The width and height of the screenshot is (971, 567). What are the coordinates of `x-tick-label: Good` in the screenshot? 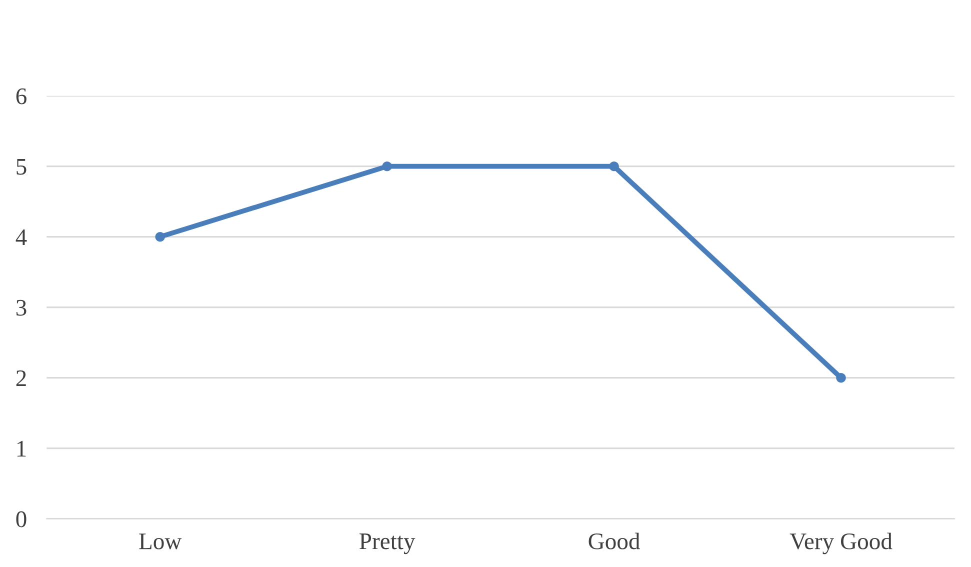 It's located at (614, 541).